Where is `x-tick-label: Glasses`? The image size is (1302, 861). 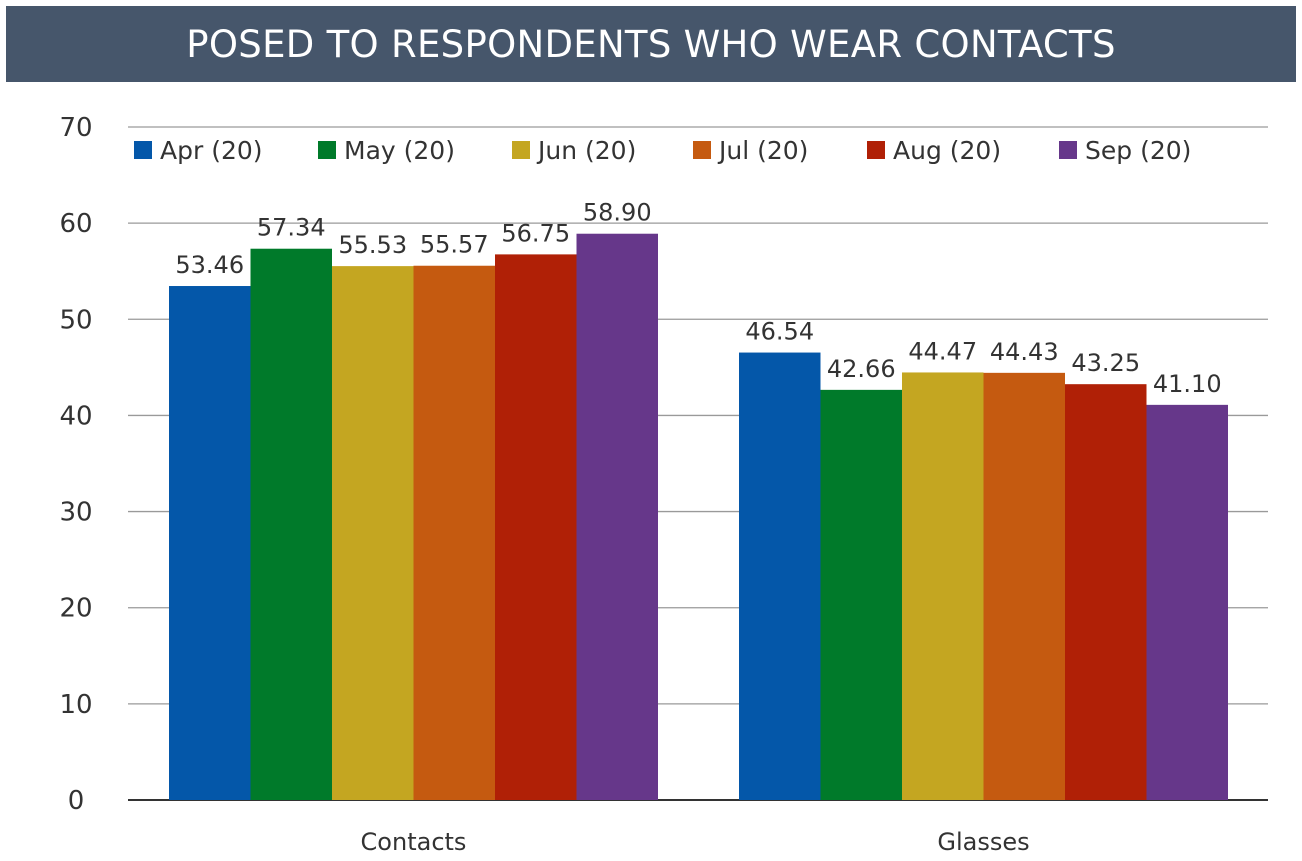
x-tick-label: Glasses is located at coordinates (983, 842).